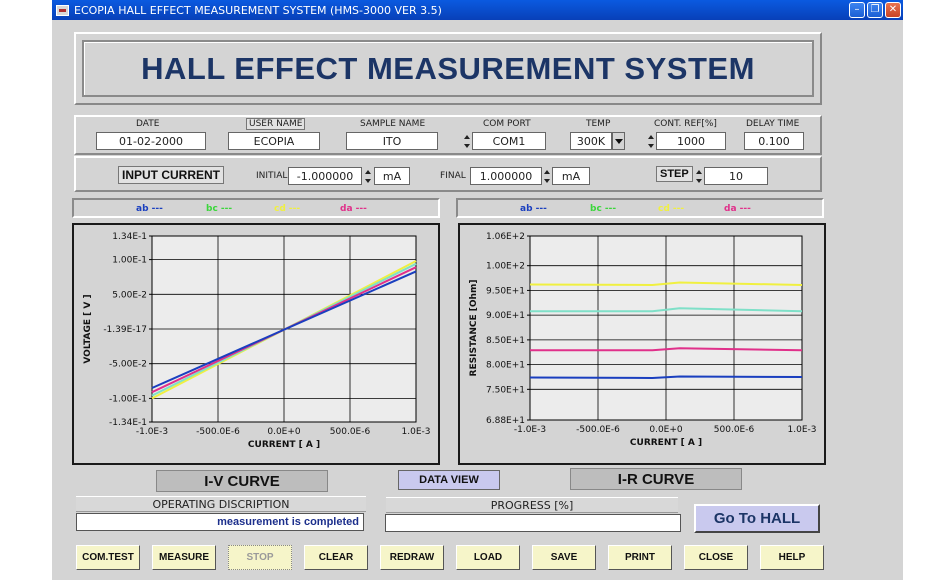  I want to click on iv-y-tick-label: -1.34E-1, so click(128, 423).